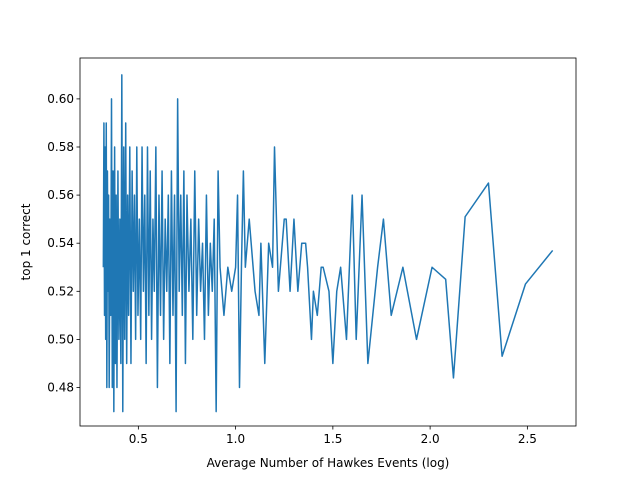  What do you see at coordinates (60, 99) in the screenshot?
I see `y-tick-label: 0.60` at bounding box center [60, 99].